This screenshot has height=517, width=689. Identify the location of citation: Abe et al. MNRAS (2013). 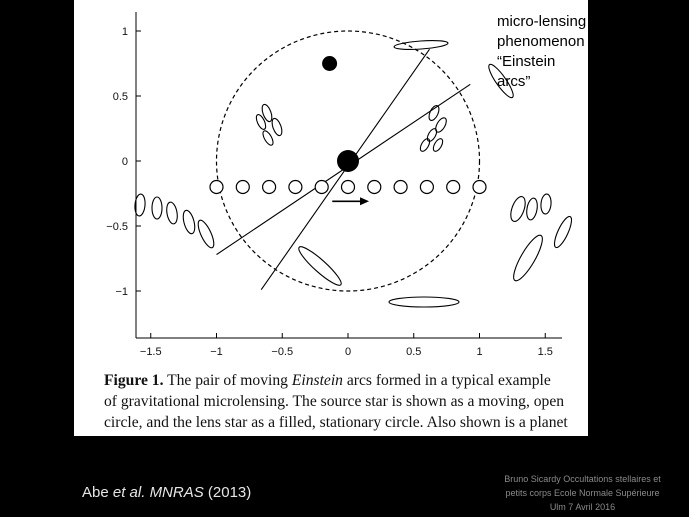
(167, 492).